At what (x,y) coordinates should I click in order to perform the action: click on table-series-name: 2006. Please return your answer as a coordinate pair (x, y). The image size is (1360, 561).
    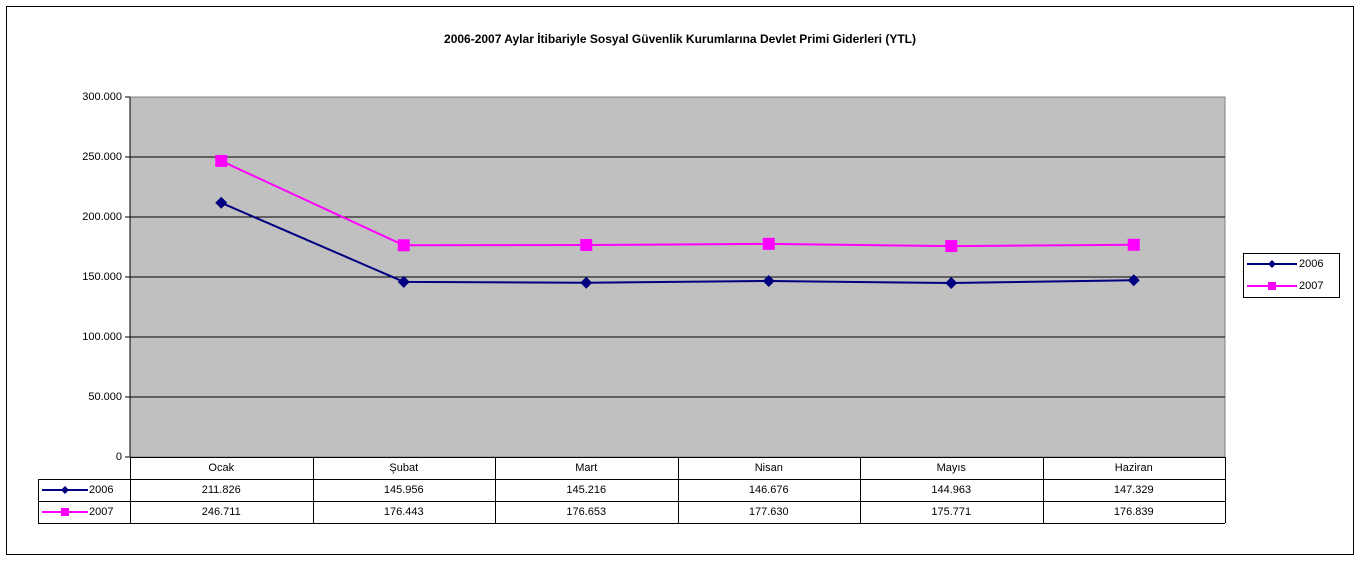
    Looking at the image, I should click on (101, 490).